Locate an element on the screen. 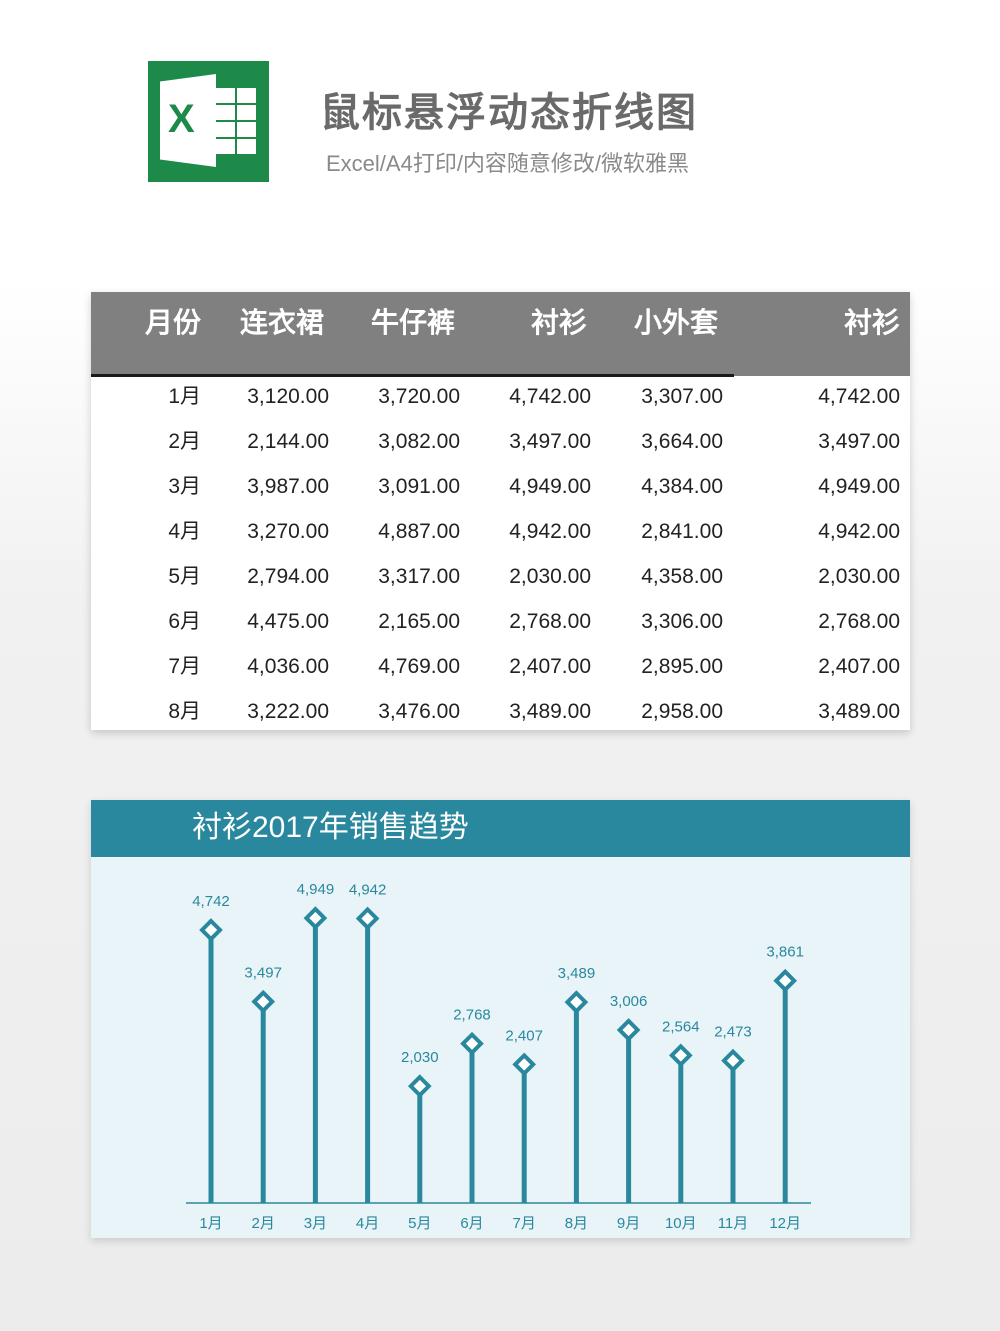 This screenshot has height=1331, width=1000. cell-dress: 2,794.00 is located at coordinates (288, 576).